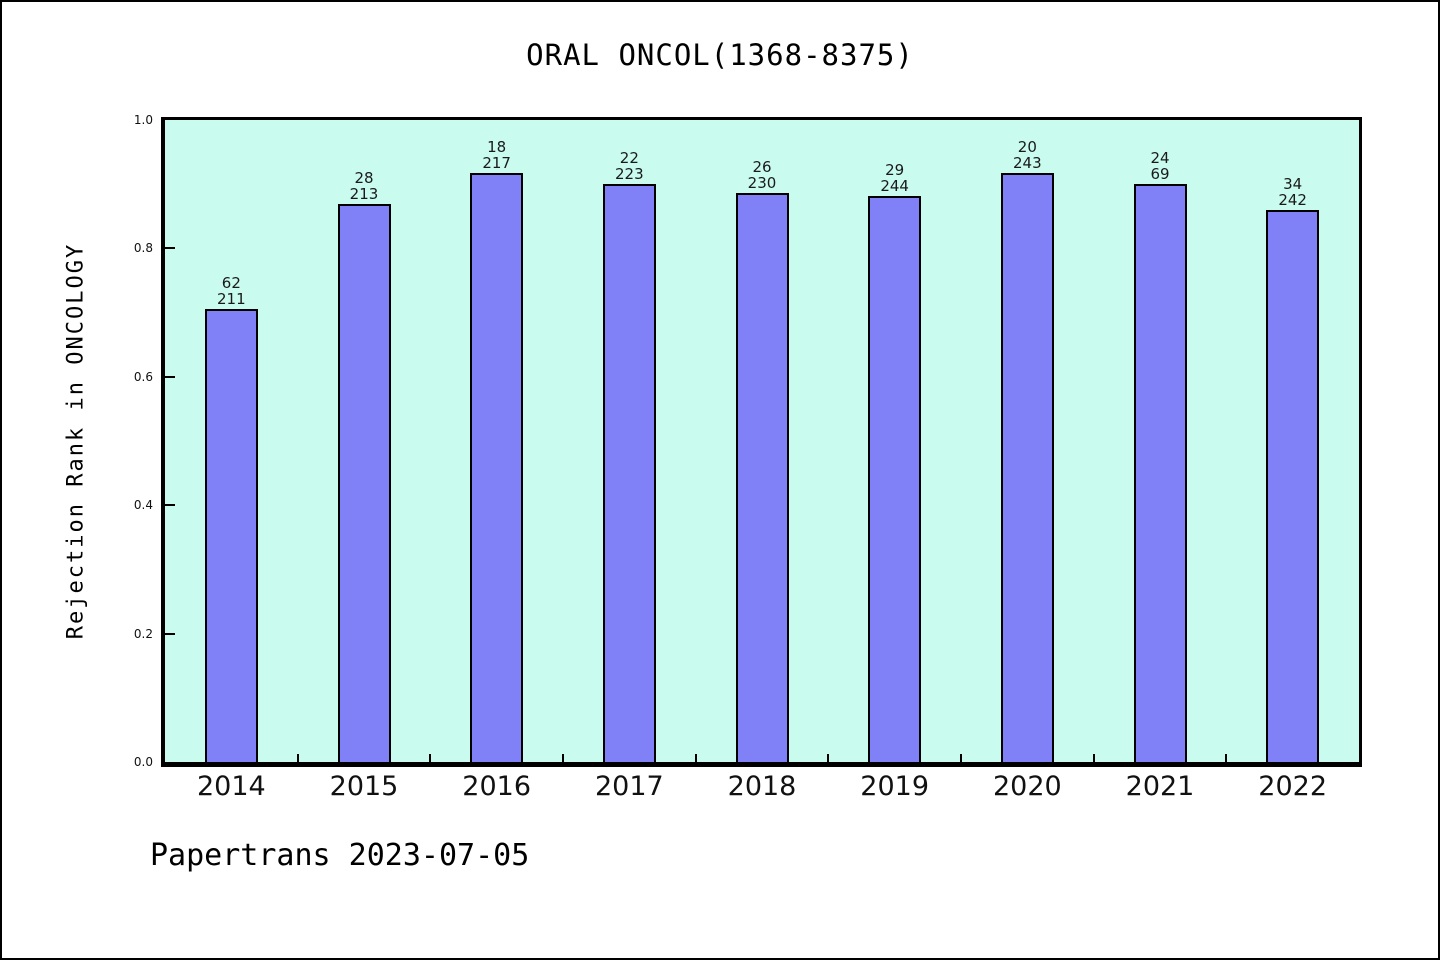 This screenshot has height=960, width=1440. What do you see at coordinates (497, 786) in the screenshot?
I see `x-tick-label-2016: 2016` at bounding box center [497, 786].